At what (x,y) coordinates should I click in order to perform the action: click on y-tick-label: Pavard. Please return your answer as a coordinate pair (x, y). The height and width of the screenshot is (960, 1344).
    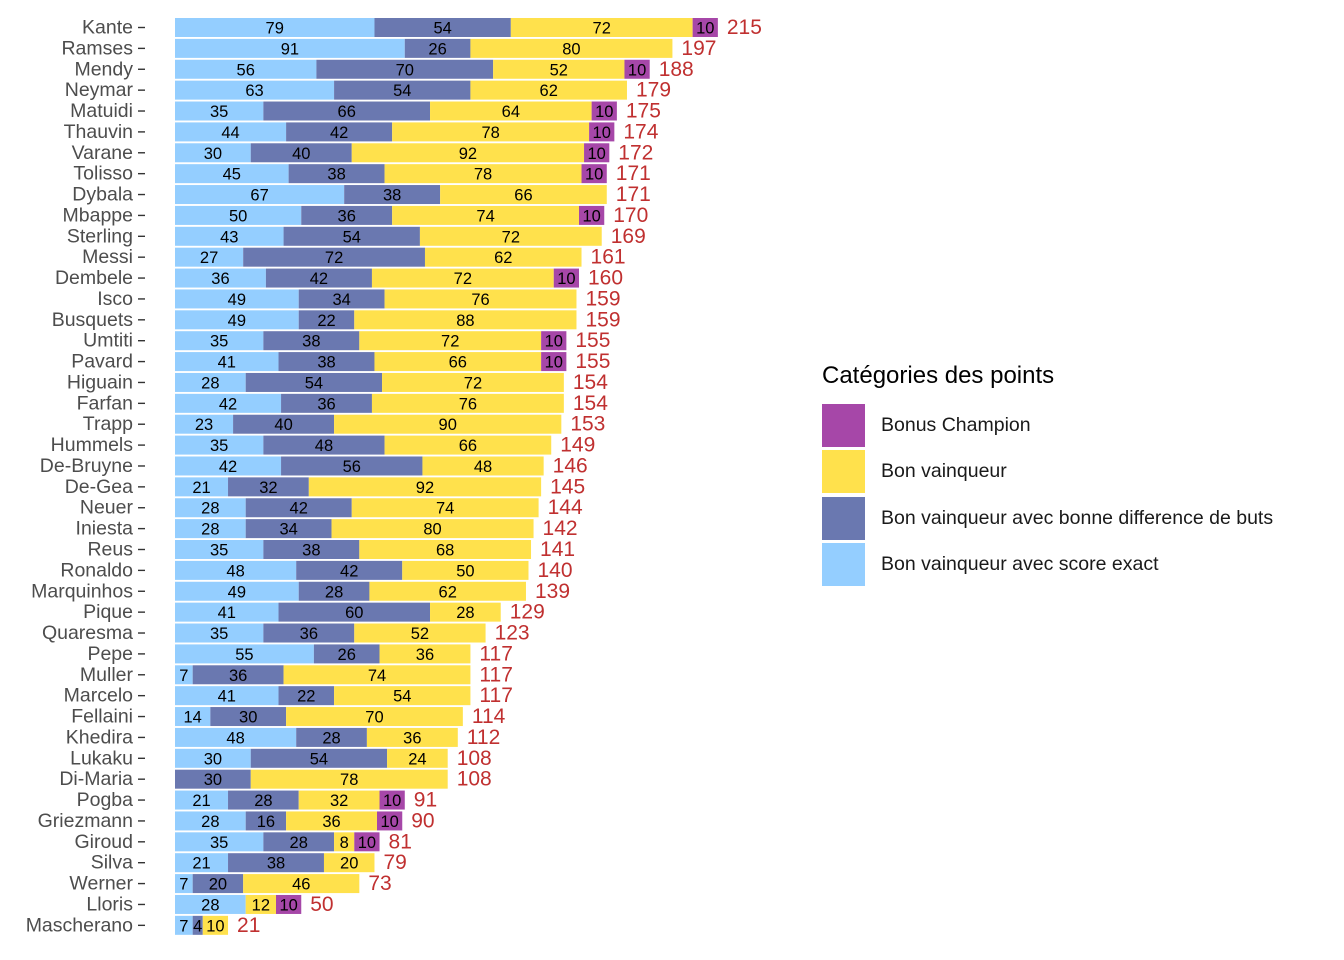
    Looking at the image, I should click on (102, 362).